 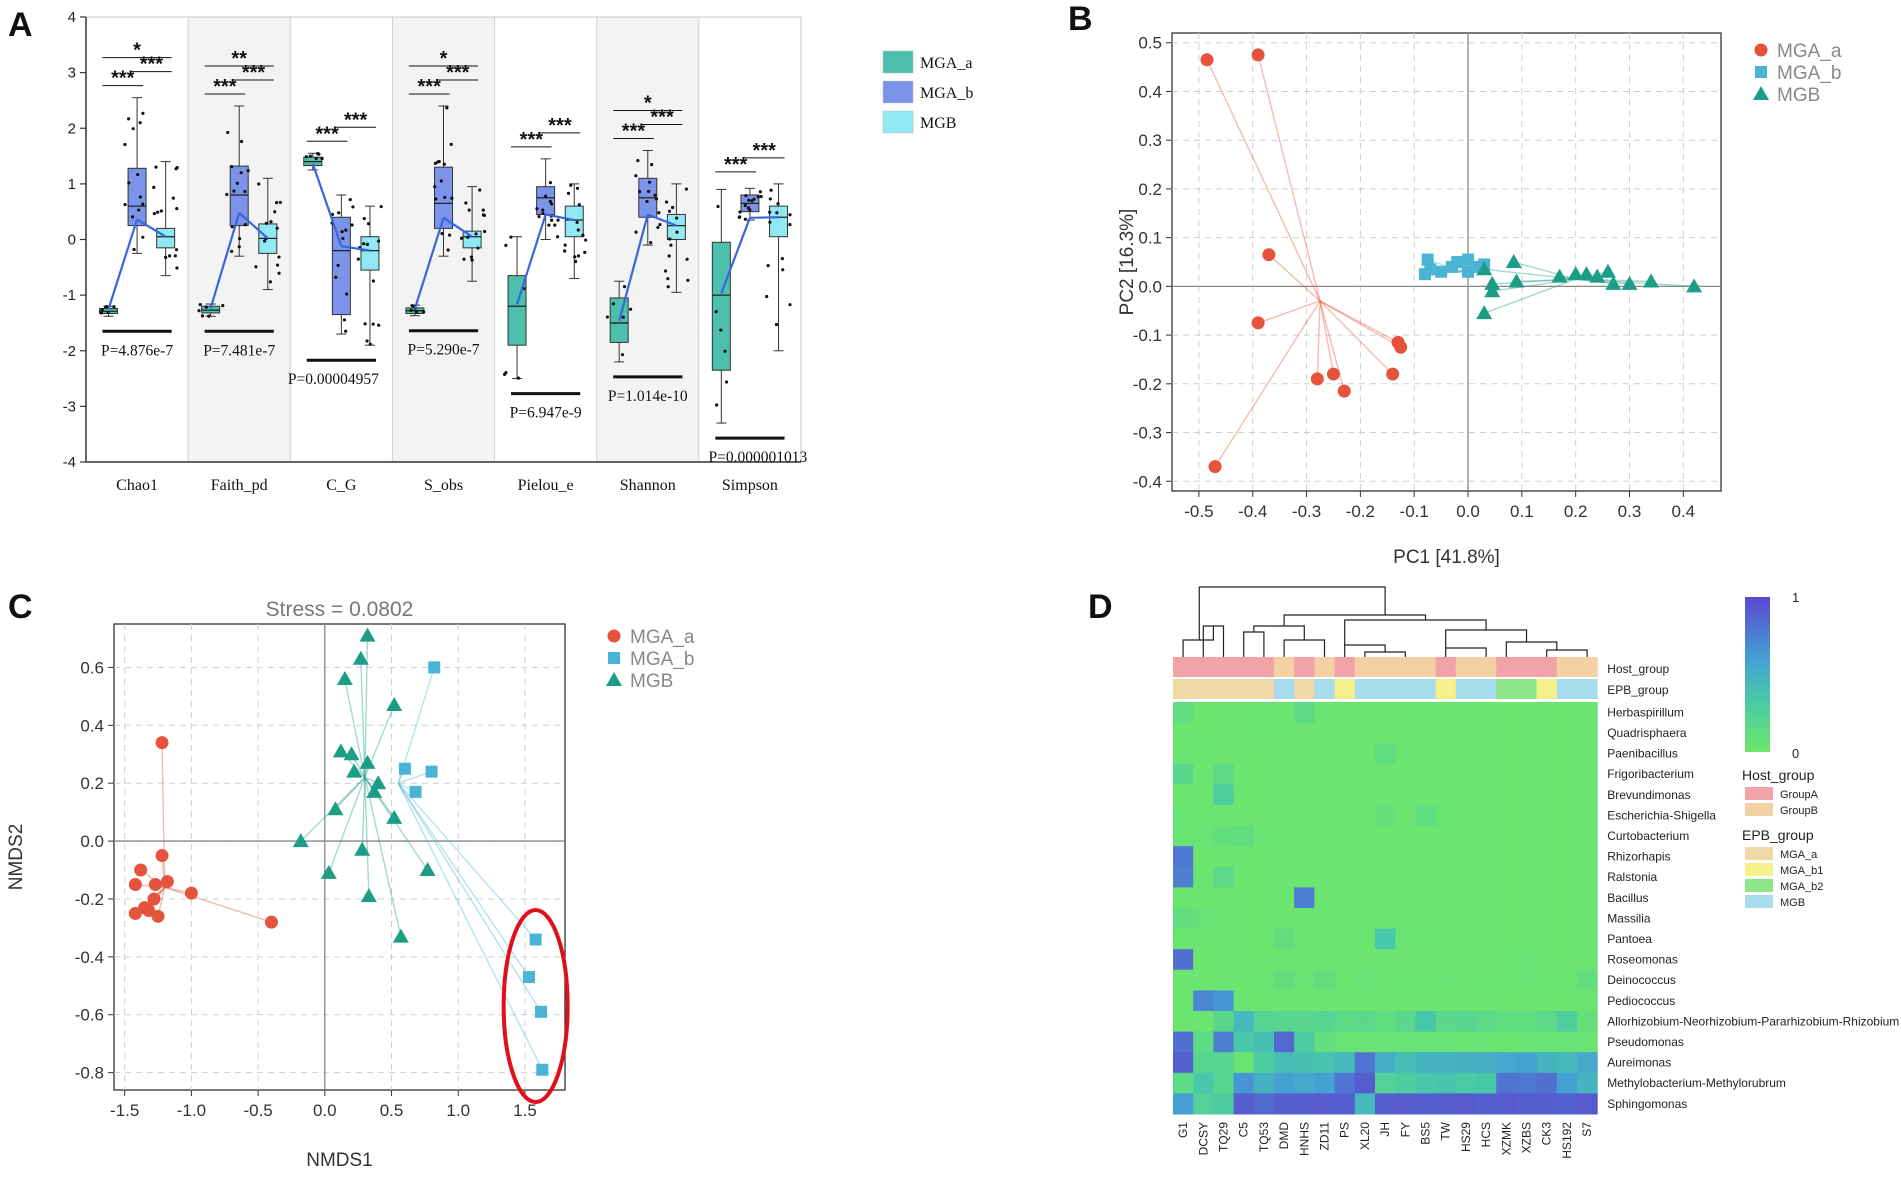 I want to click on row-label: Frigoribacterium, so click(x=1650, y=774).